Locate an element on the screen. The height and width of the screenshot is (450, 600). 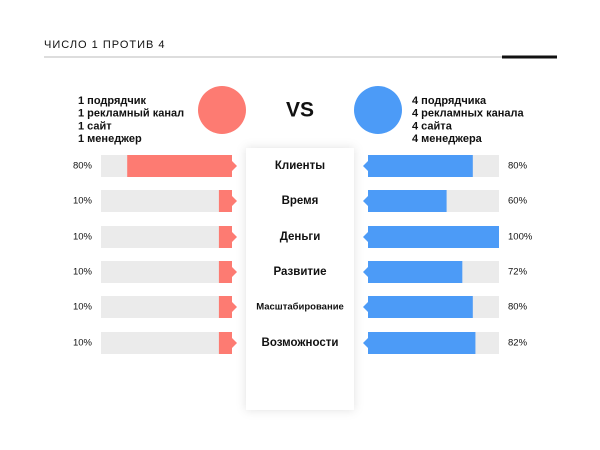
vs-label: VS is located at coordinates (300, 110).